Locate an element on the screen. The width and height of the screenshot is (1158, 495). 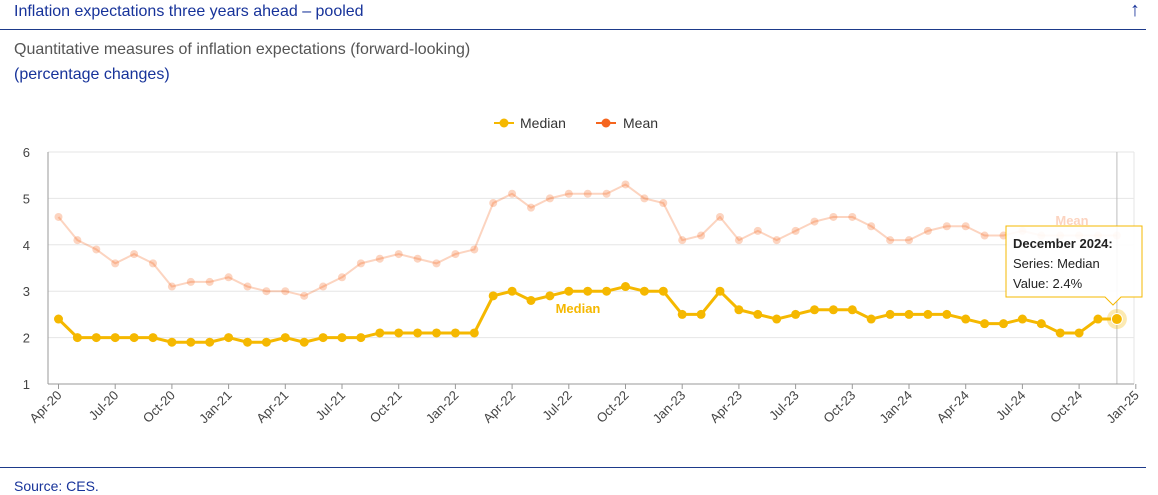
x-tick-label: Apr-22 is located at coordinates (499, 407).